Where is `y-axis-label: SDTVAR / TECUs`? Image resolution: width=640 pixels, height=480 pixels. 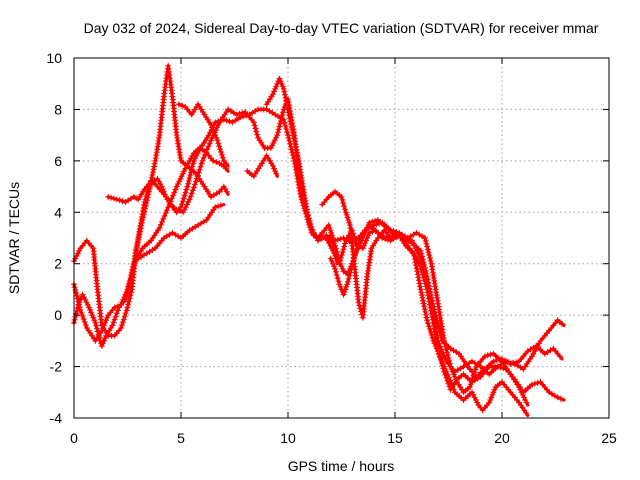
y-axis-label: SDTVAR / TECUs is located at coordinates (14, 238).